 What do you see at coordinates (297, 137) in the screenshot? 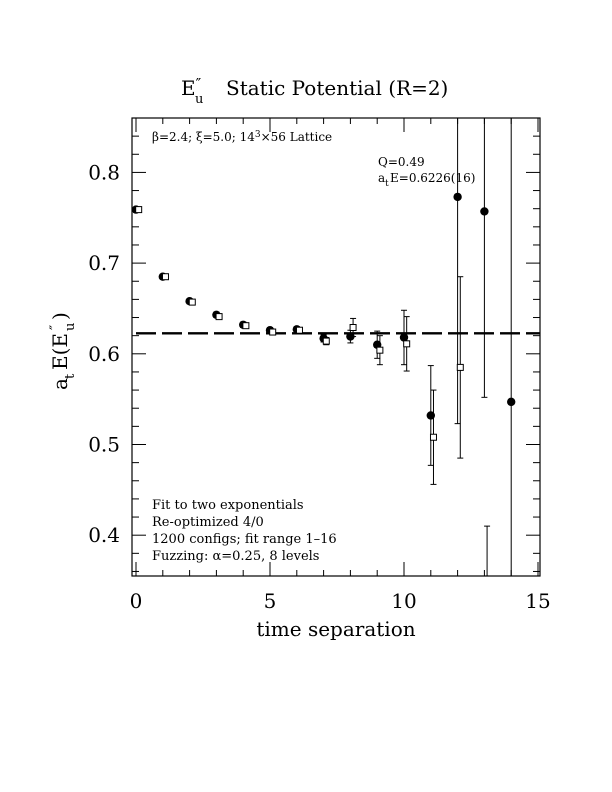
I see `lattice-size-rest: ×56 Lattice` at bounding box center [297, 137].